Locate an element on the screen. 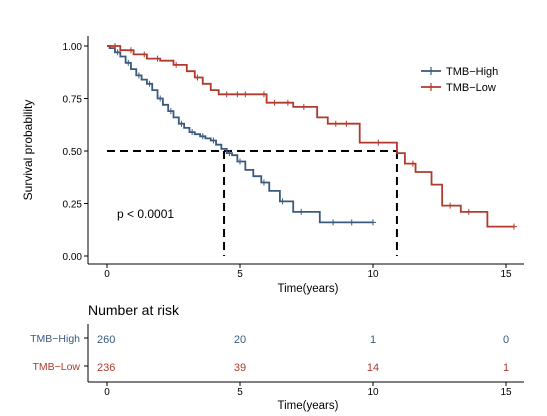  risk-cell-high: 0 is located at coordinates (506, 340).